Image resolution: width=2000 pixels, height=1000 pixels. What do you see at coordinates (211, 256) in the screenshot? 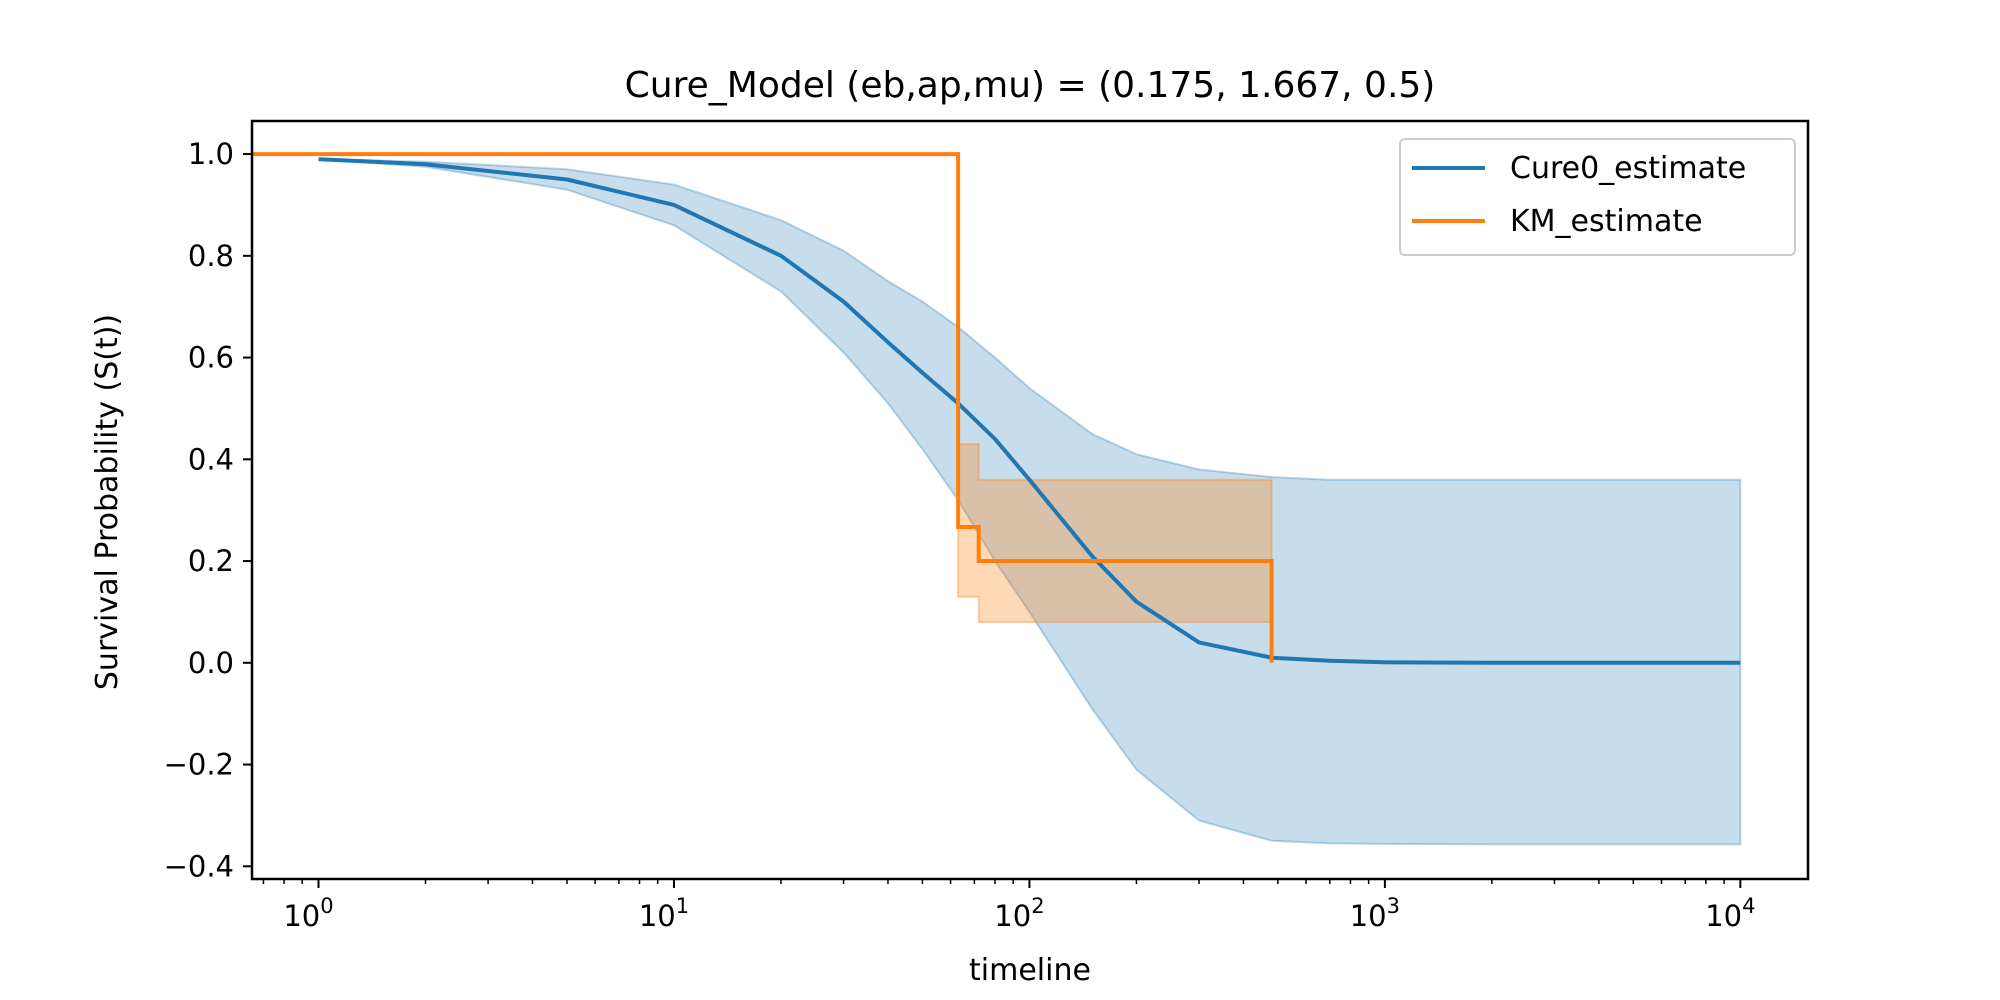
I see `y-tick-label: 0.8` at bounding box center [211, 256].